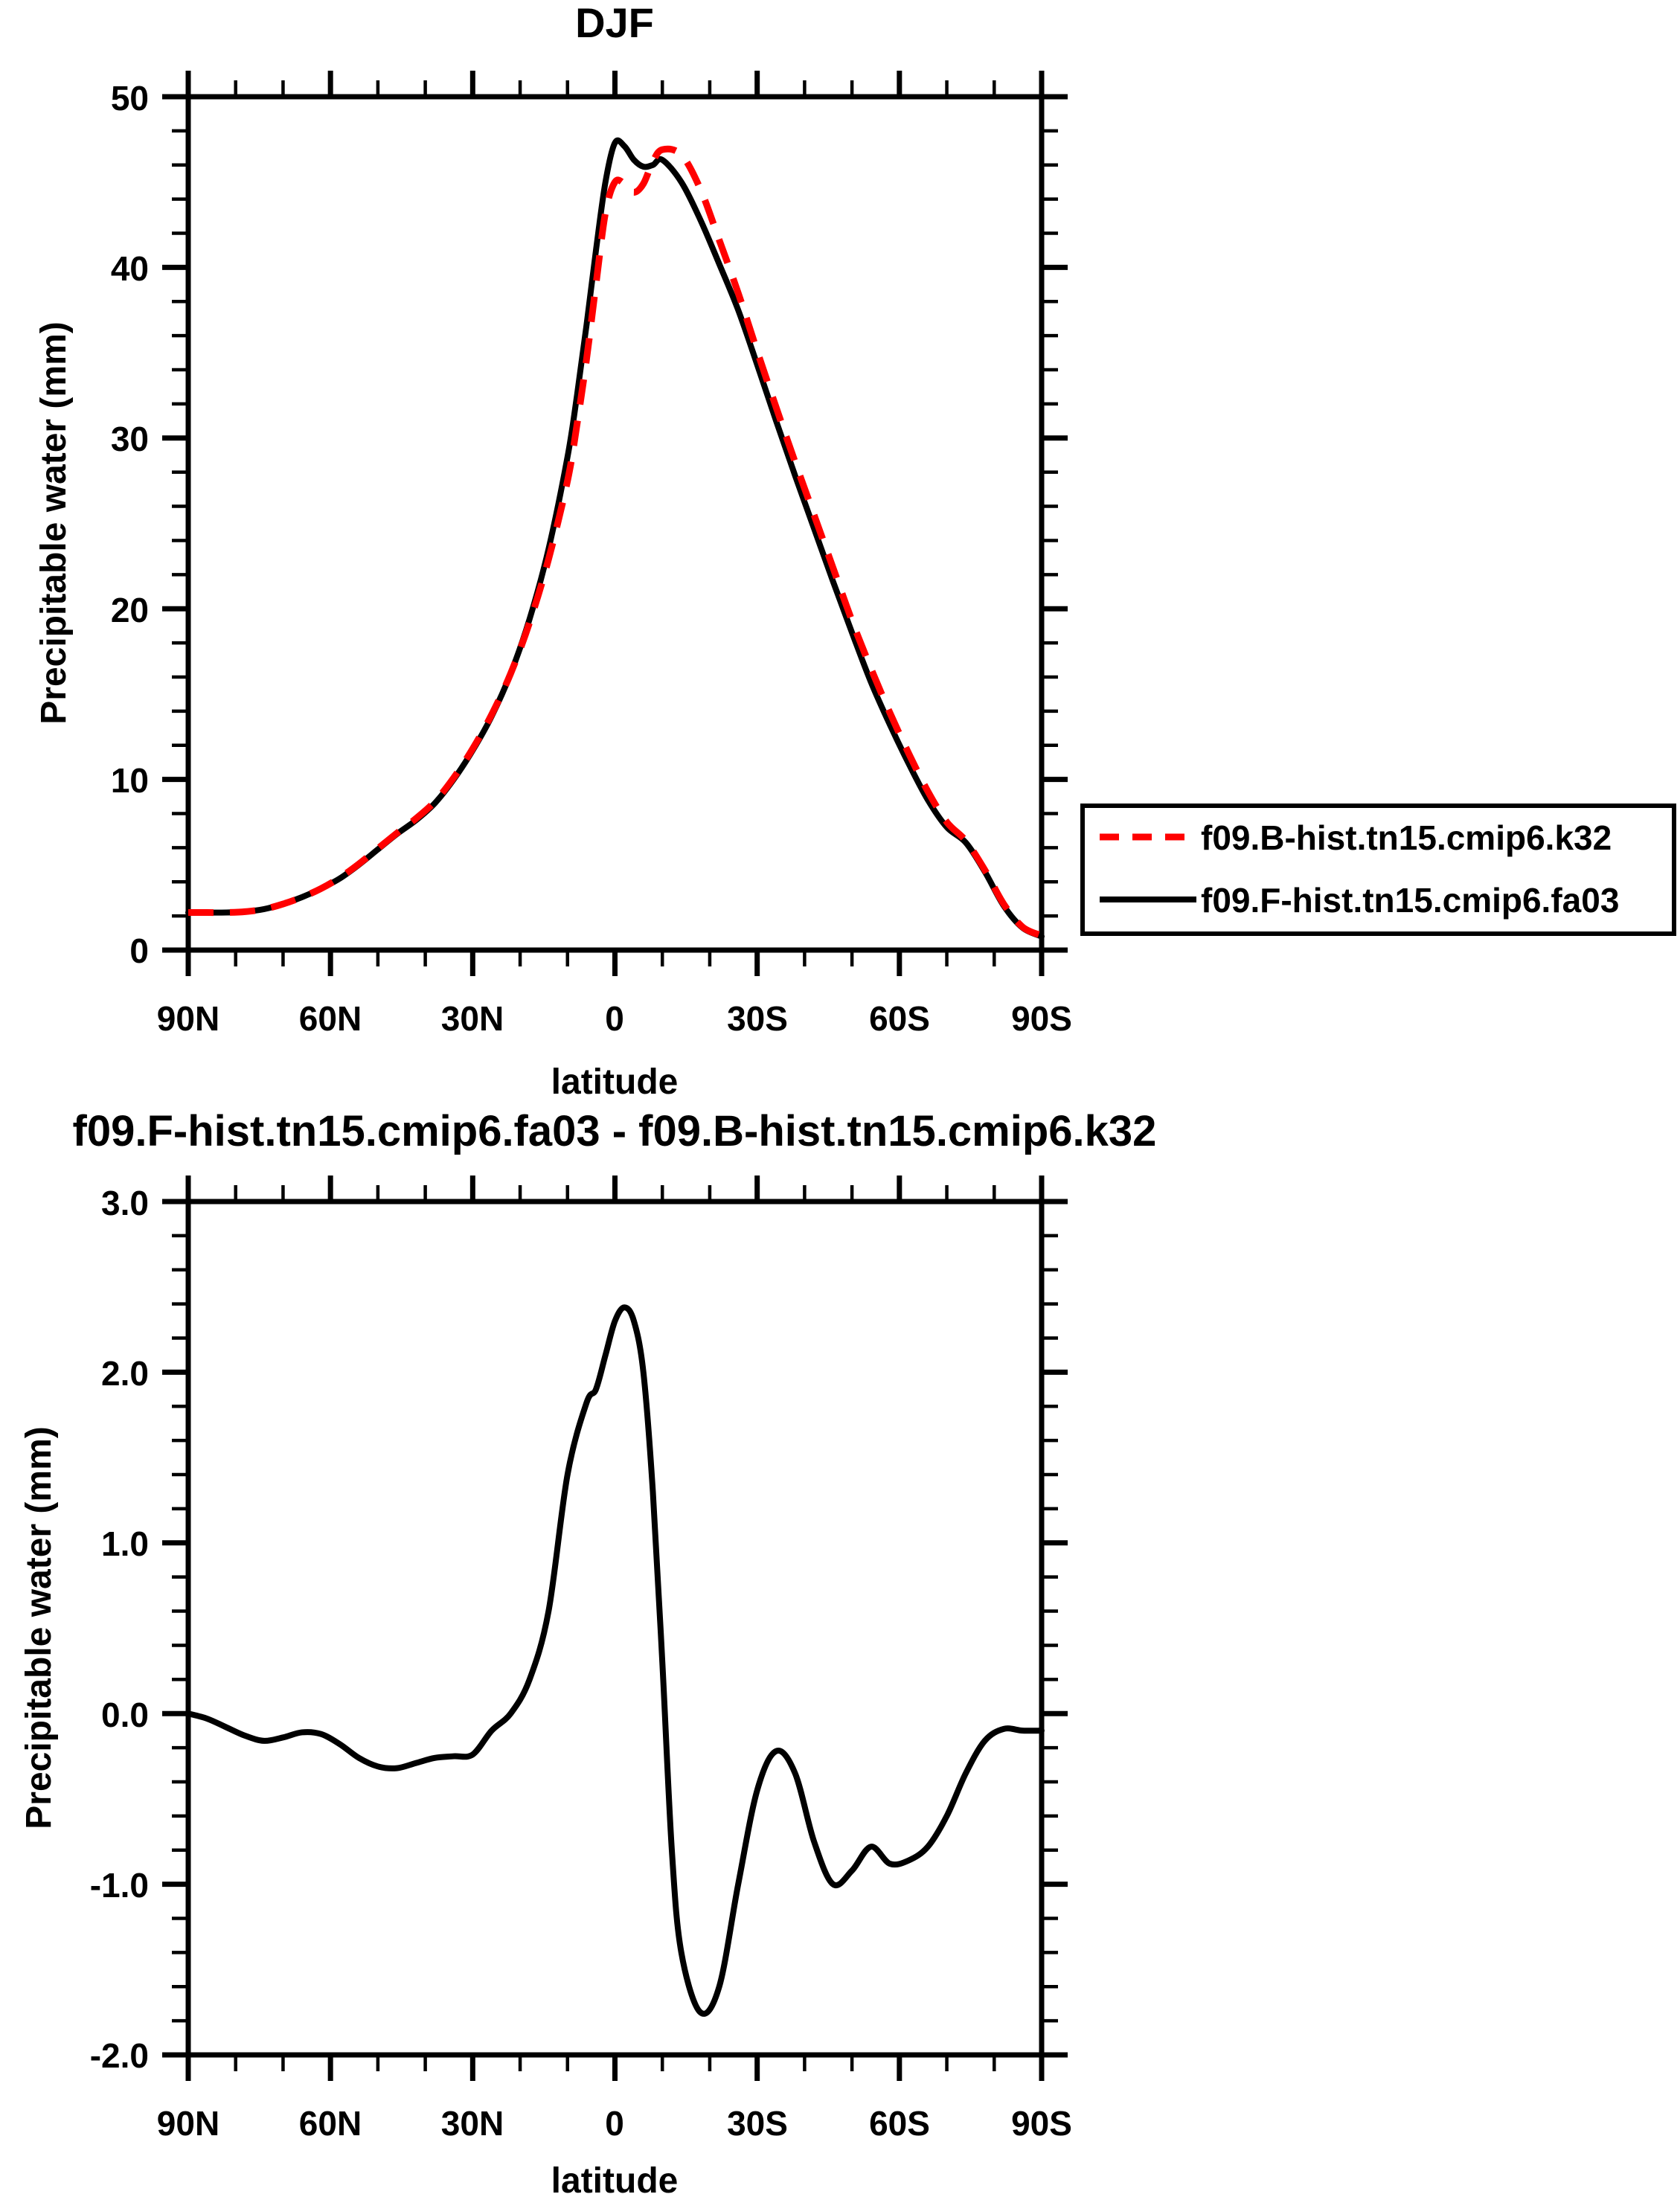 The height and width of the screenshot is (2197, 1680). I want to click on bottom-x-tick-60n: 60N, so click(331, 2123).